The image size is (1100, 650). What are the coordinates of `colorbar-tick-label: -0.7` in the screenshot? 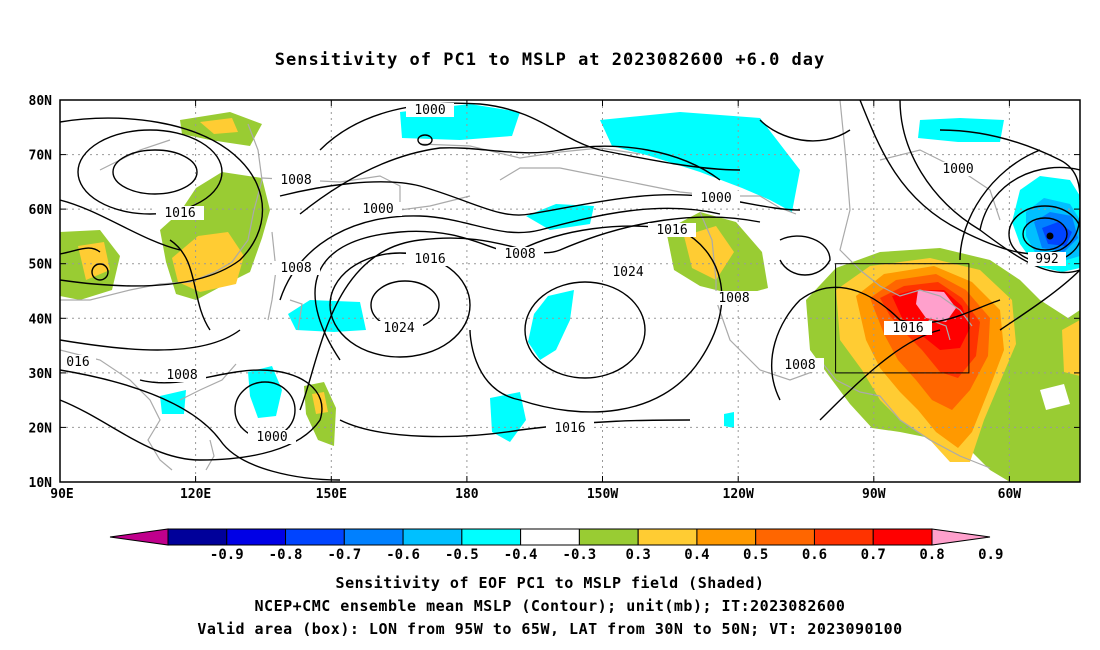 It's located at (344, 555).